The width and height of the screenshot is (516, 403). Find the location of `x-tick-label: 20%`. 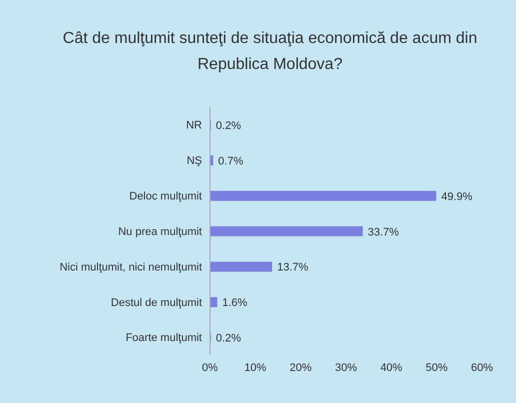

x-tick-label: 20% is located at coordinates (301, 368).